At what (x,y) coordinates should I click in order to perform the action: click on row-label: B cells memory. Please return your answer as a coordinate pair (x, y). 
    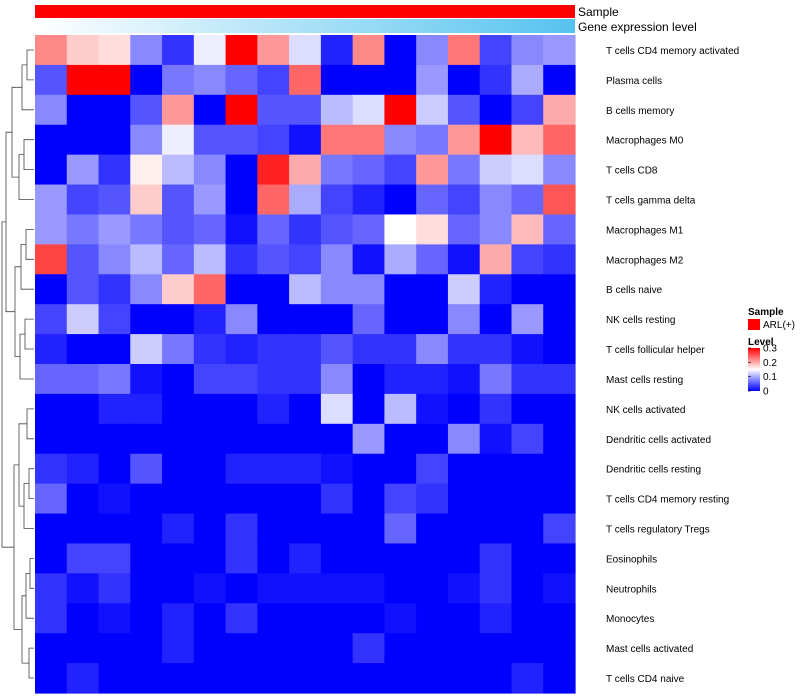
    Looking at the image, I should click on (640, 111).